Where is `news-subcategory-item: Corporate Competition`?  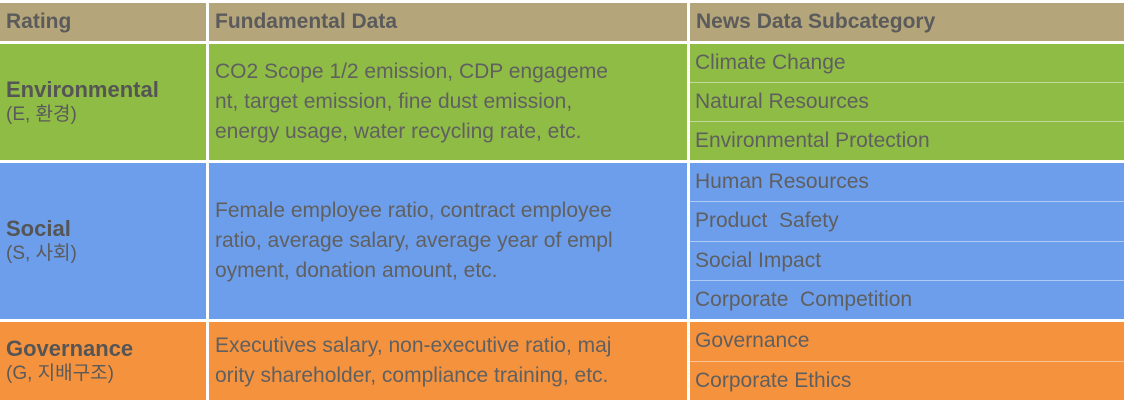
news-subcategory-item: Corporate Competition is located at coordinates (804, 299).